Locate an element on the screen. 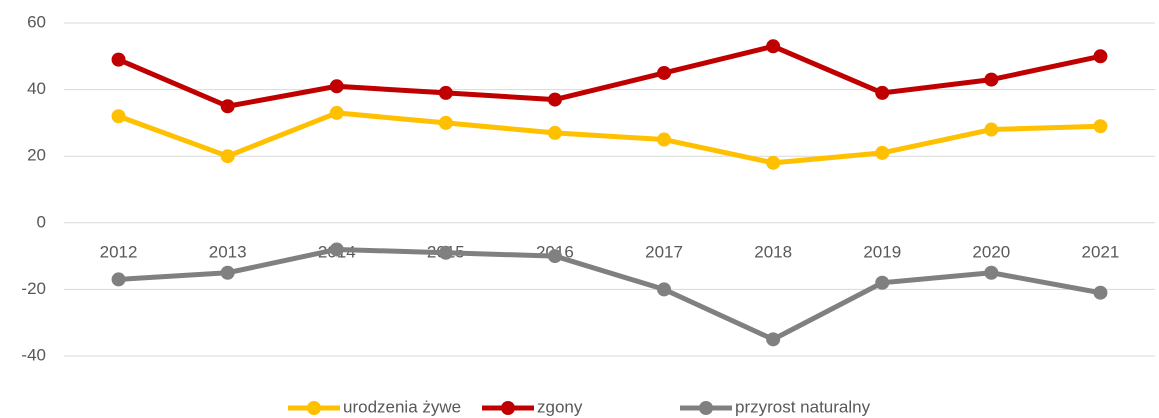  legend-label: urodzenia żywe is located at coordinates (402, 406).